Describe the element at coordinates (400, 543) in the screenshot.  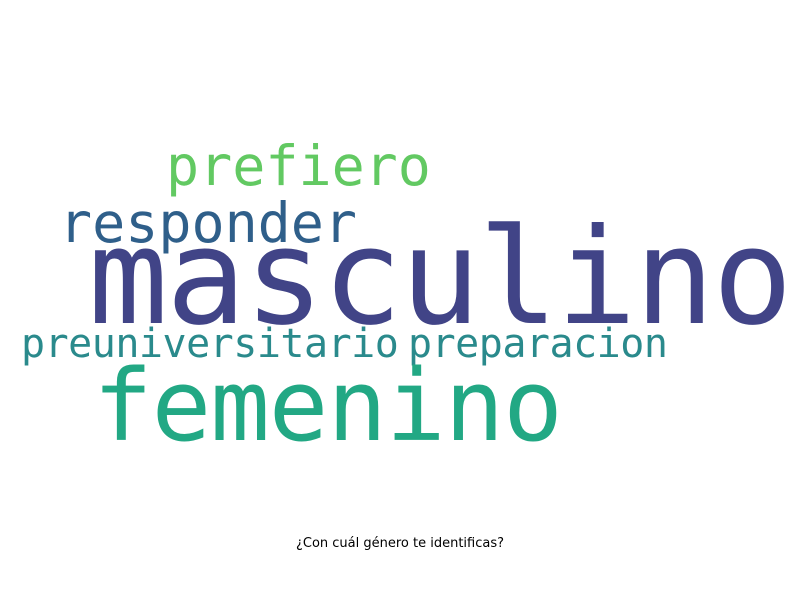
I see `chart-title: ¿Con cuál género te identificas?` at that location.